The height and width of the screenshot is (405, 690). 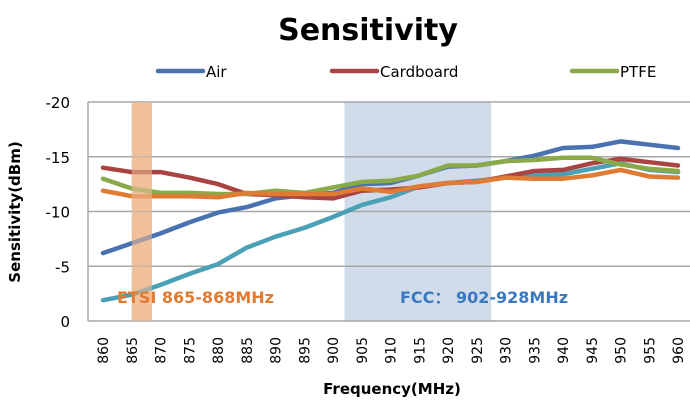 I want to click on x-axis-title: Frequency(MHz), so click(x=392, y=389).